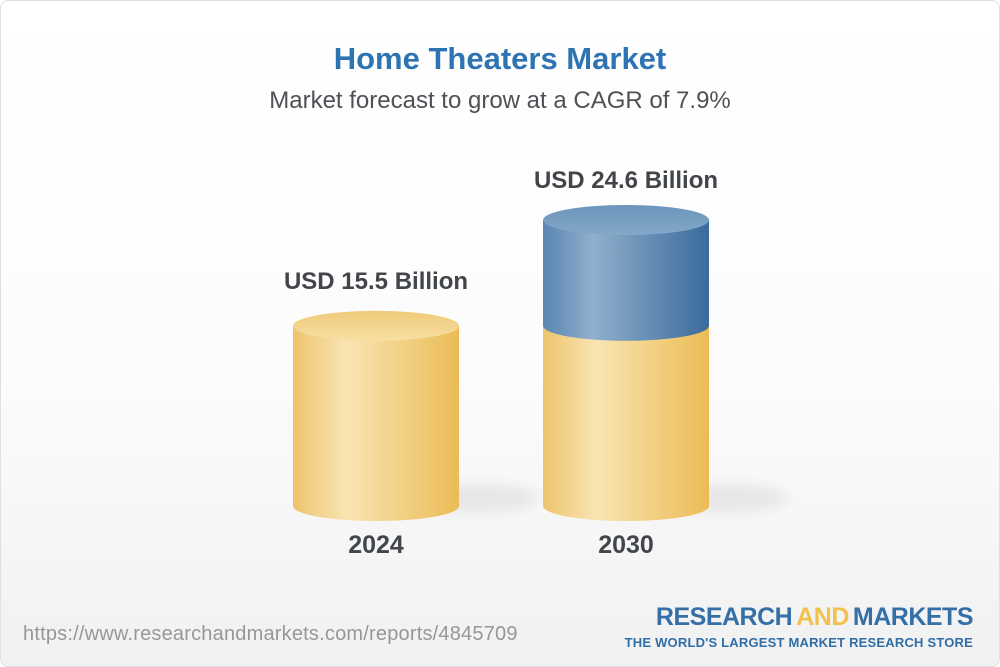 The height and width of the screenshot is (667, 1000). Describe the element at coordinates (376, 325) in the screenshot. I see `cylinder-2024-top` at that location.